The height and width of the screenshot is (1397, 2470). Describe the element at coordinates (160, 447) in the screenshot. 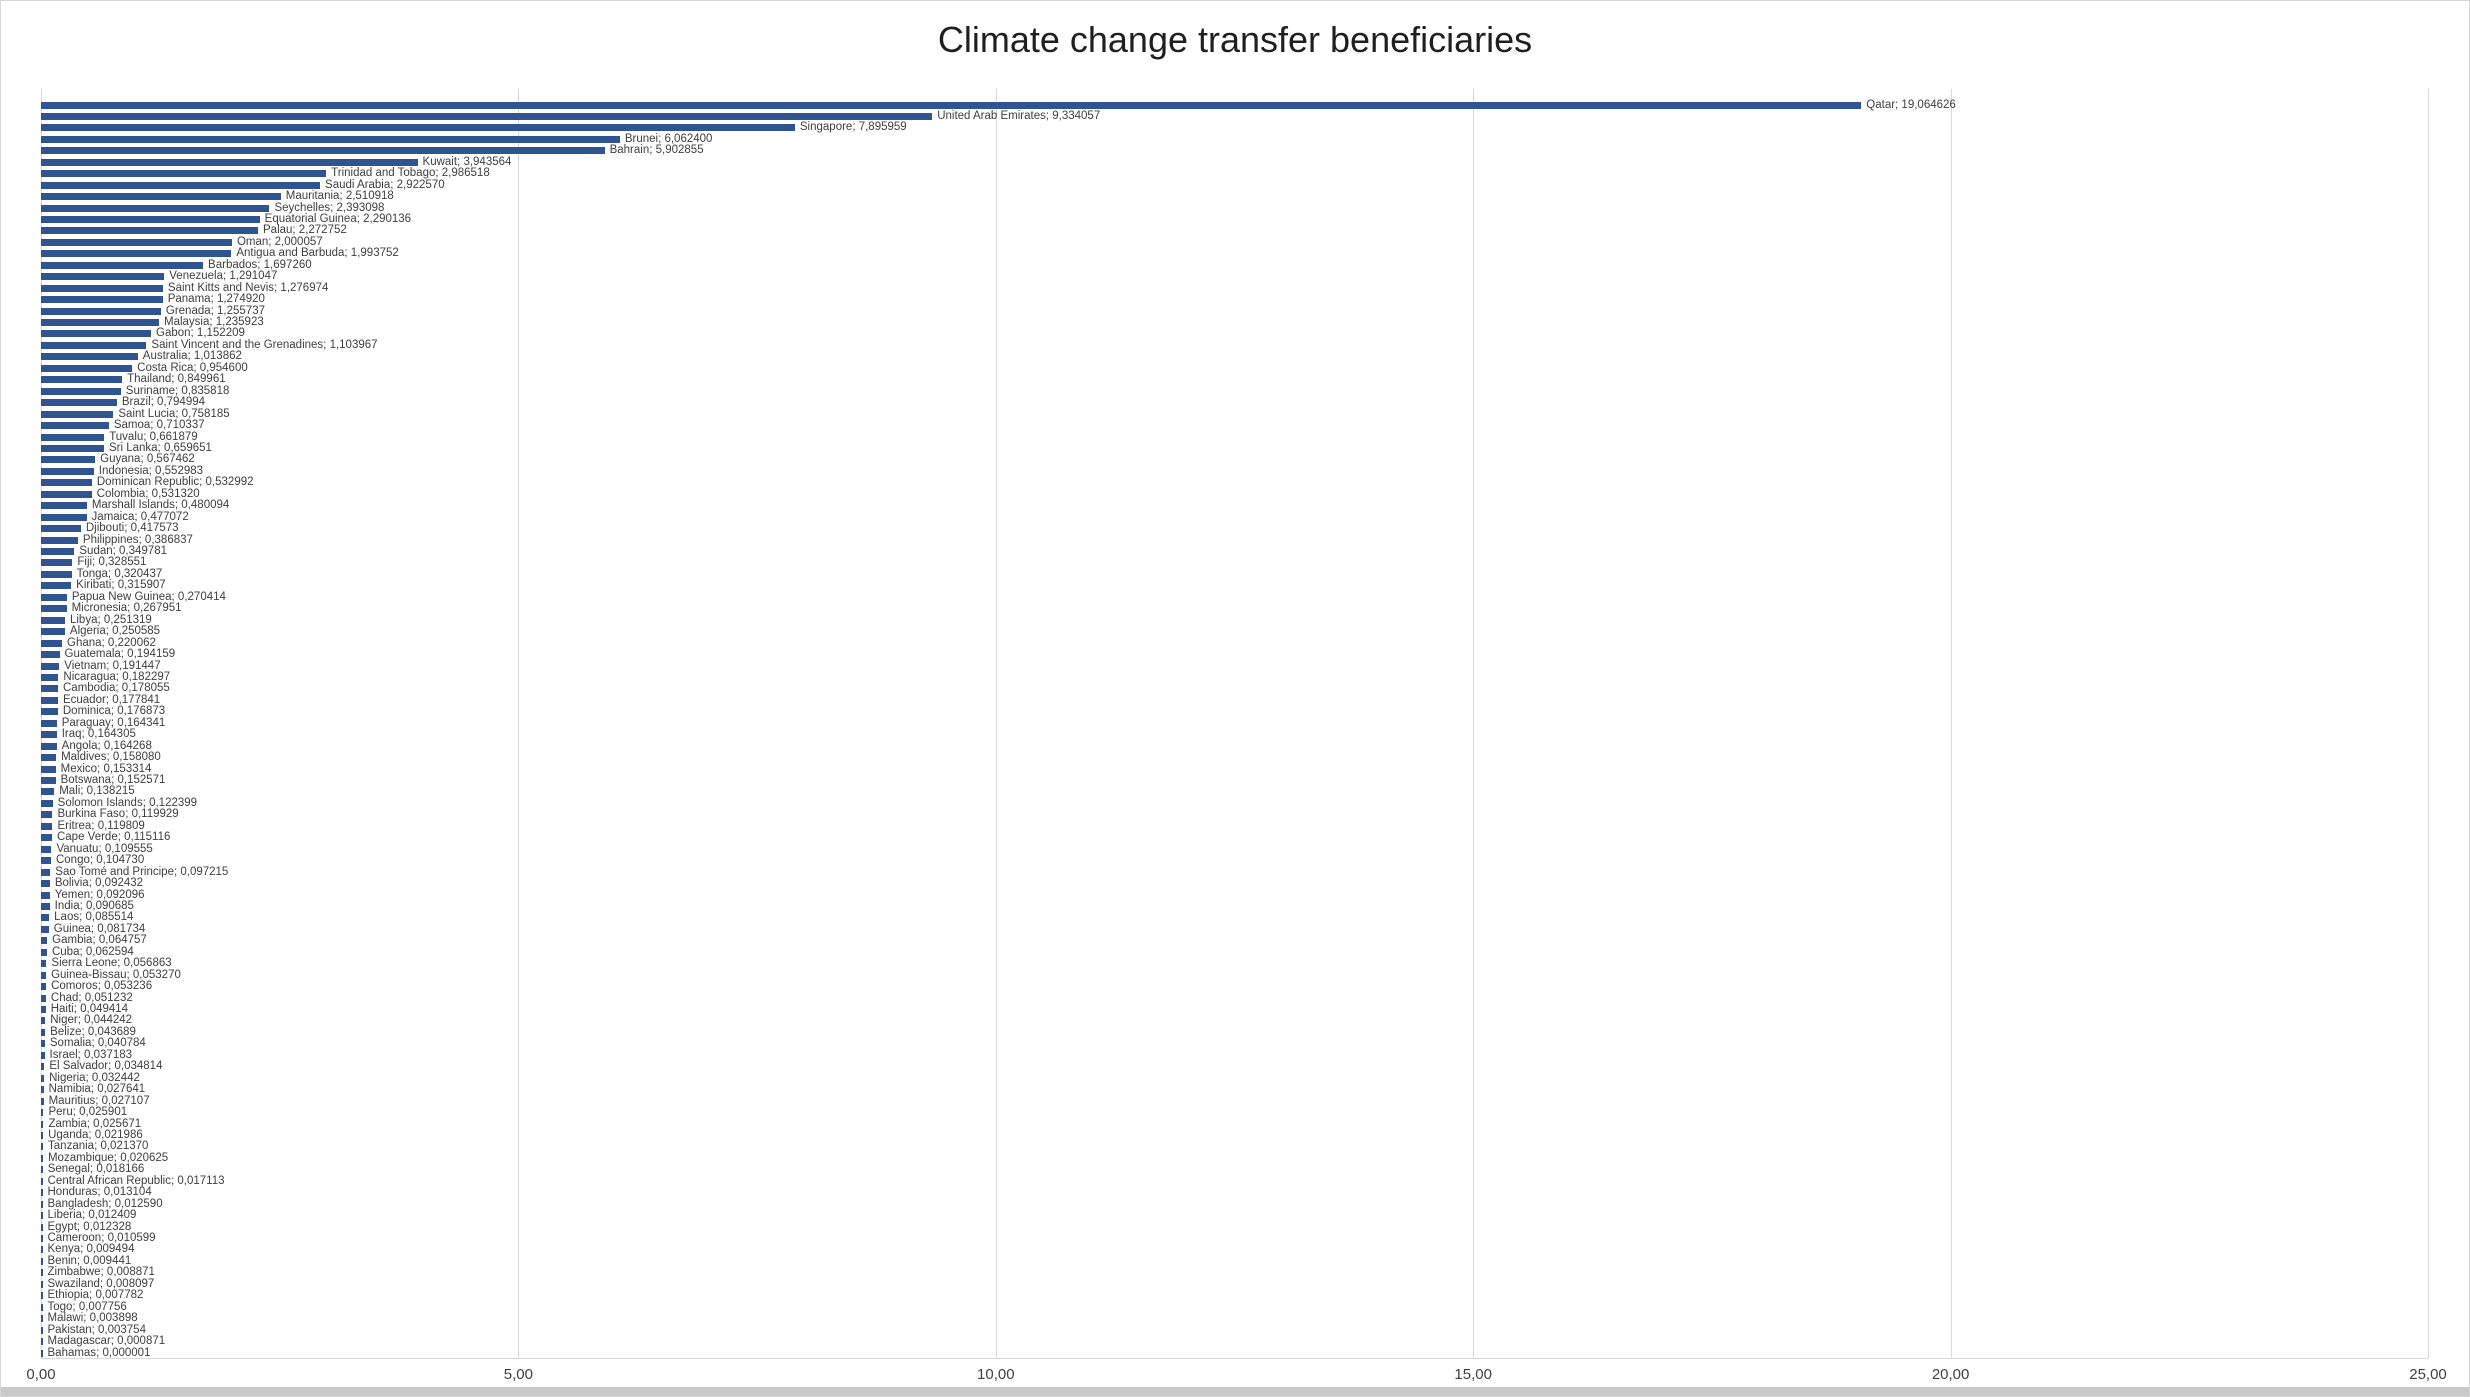

I see `bar-data-label: Sri Lanka; 0,659651` at that location.